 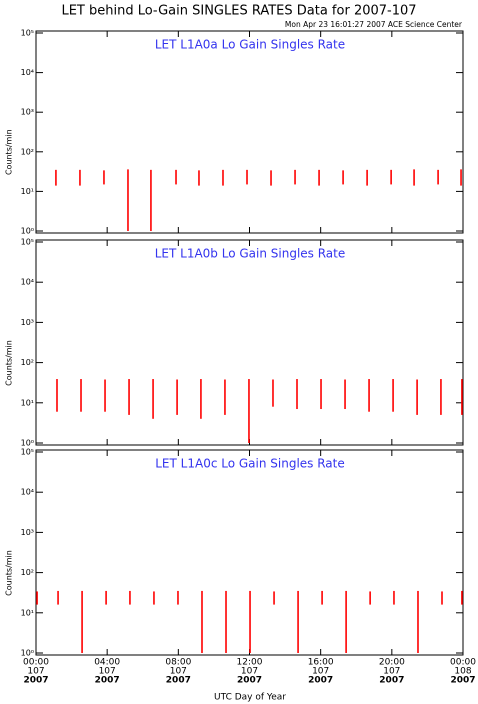 I want to click on x-tick-label: 16:00, so click(x=321, y=663).